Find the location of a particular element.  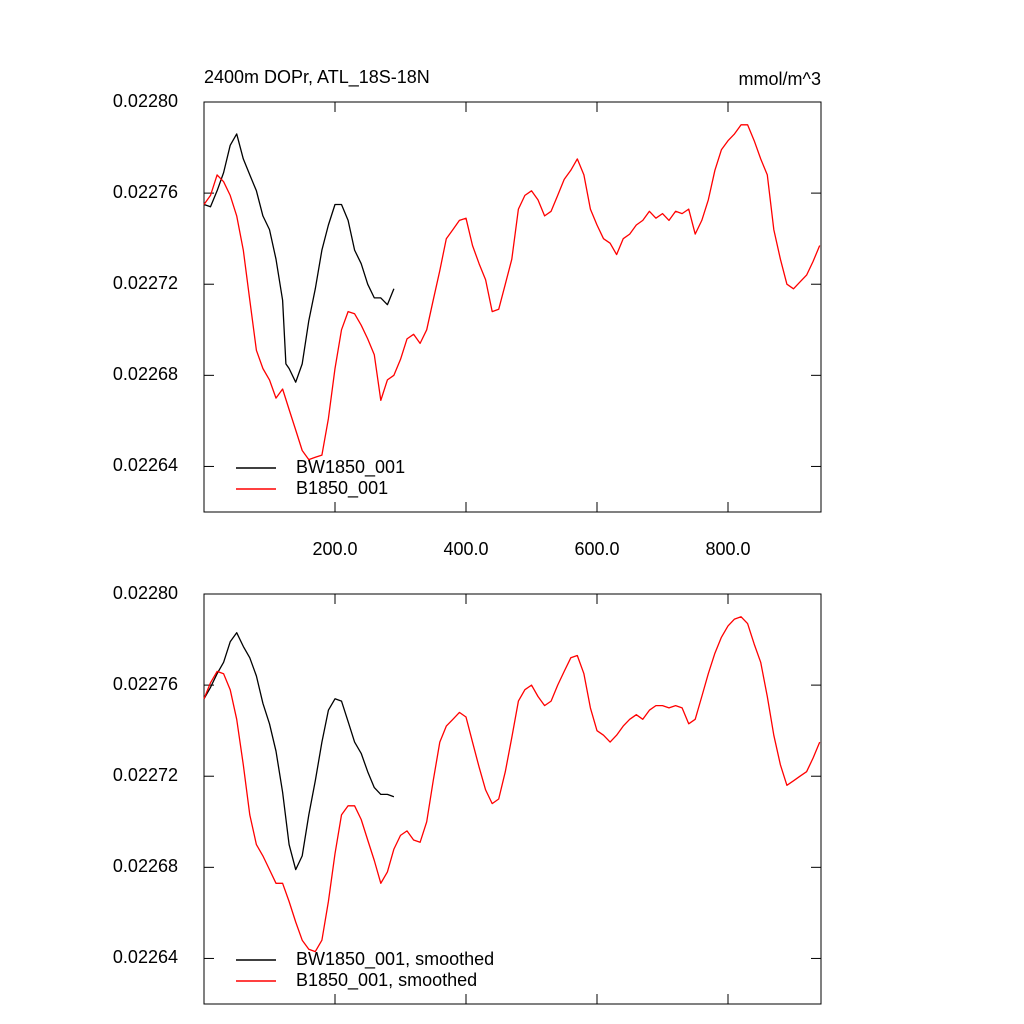

chart-title: 2400m DOPr, ATL_18S-18N is located at coordinates (317, 77).